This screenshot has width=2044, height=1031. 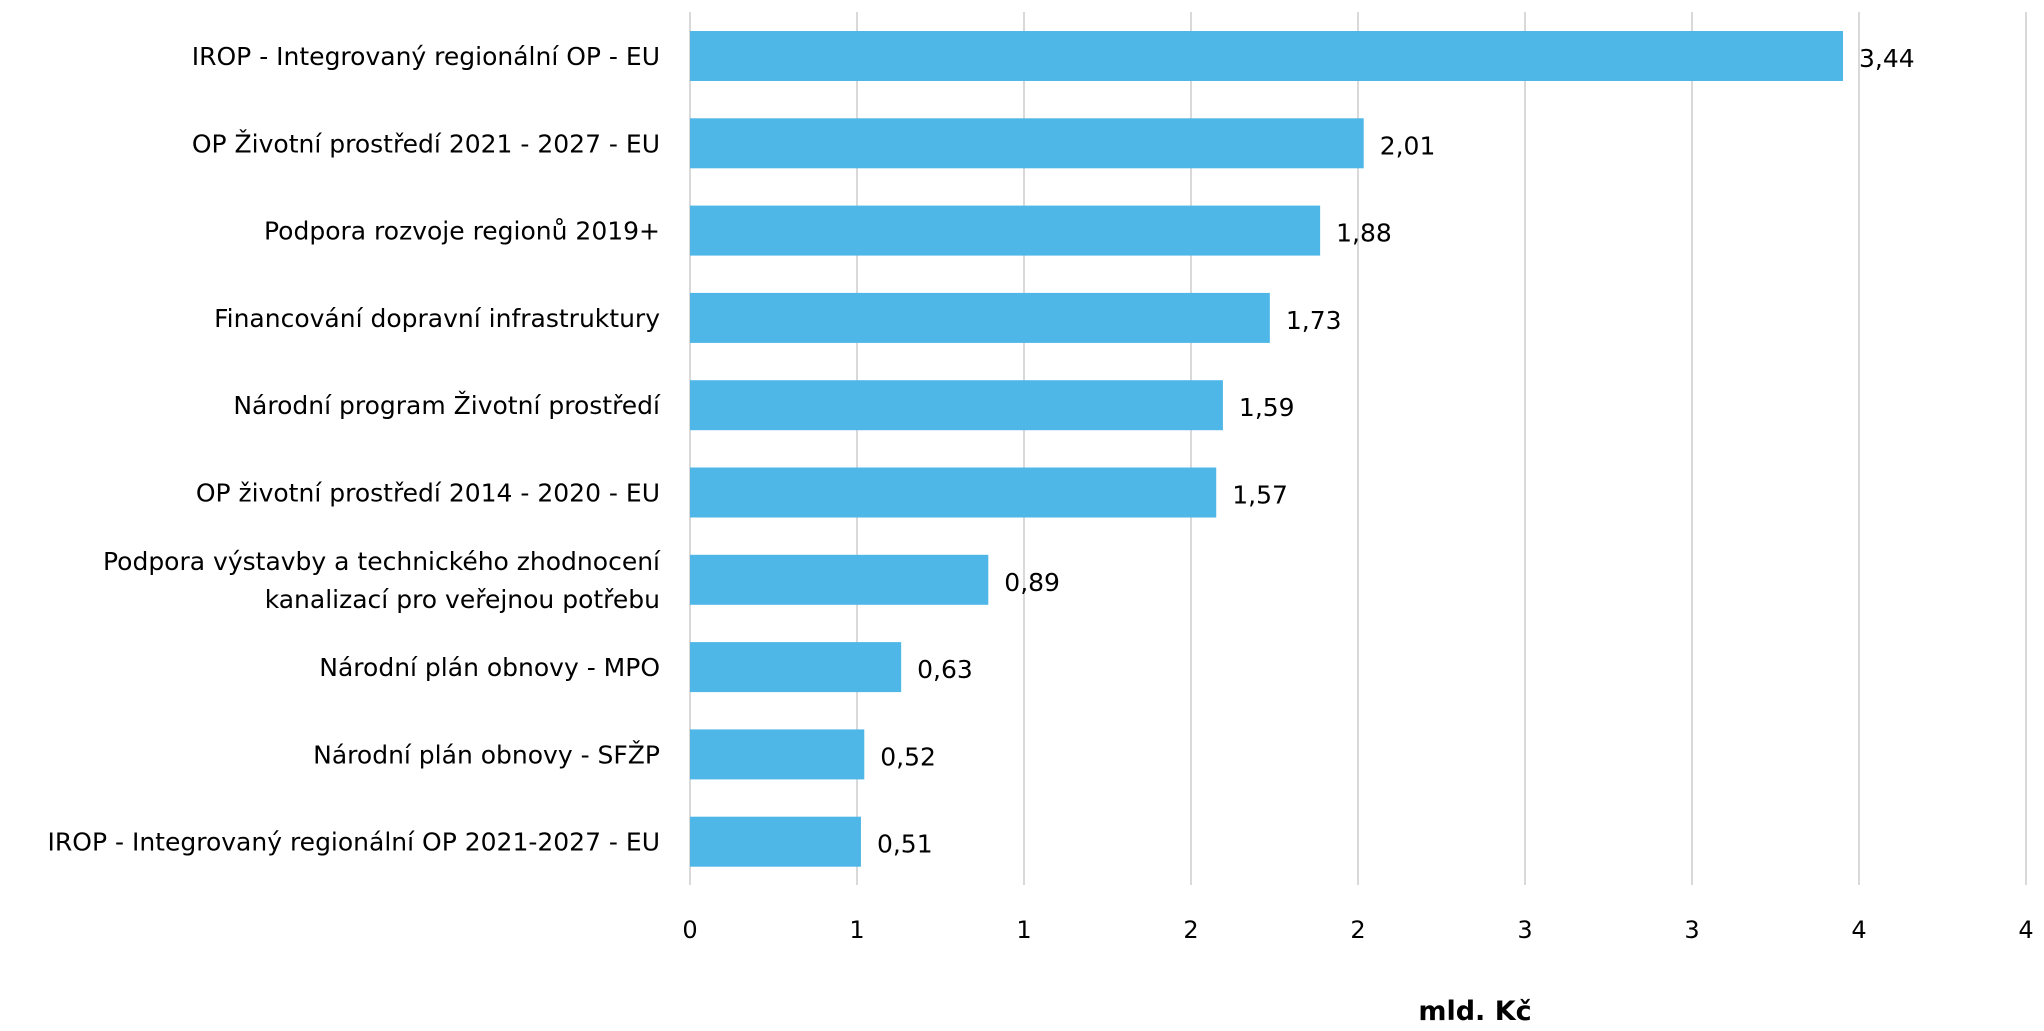 I want to click on category-label: kanalizací pro veřejnou potřebu, so click(x=462, y=599).